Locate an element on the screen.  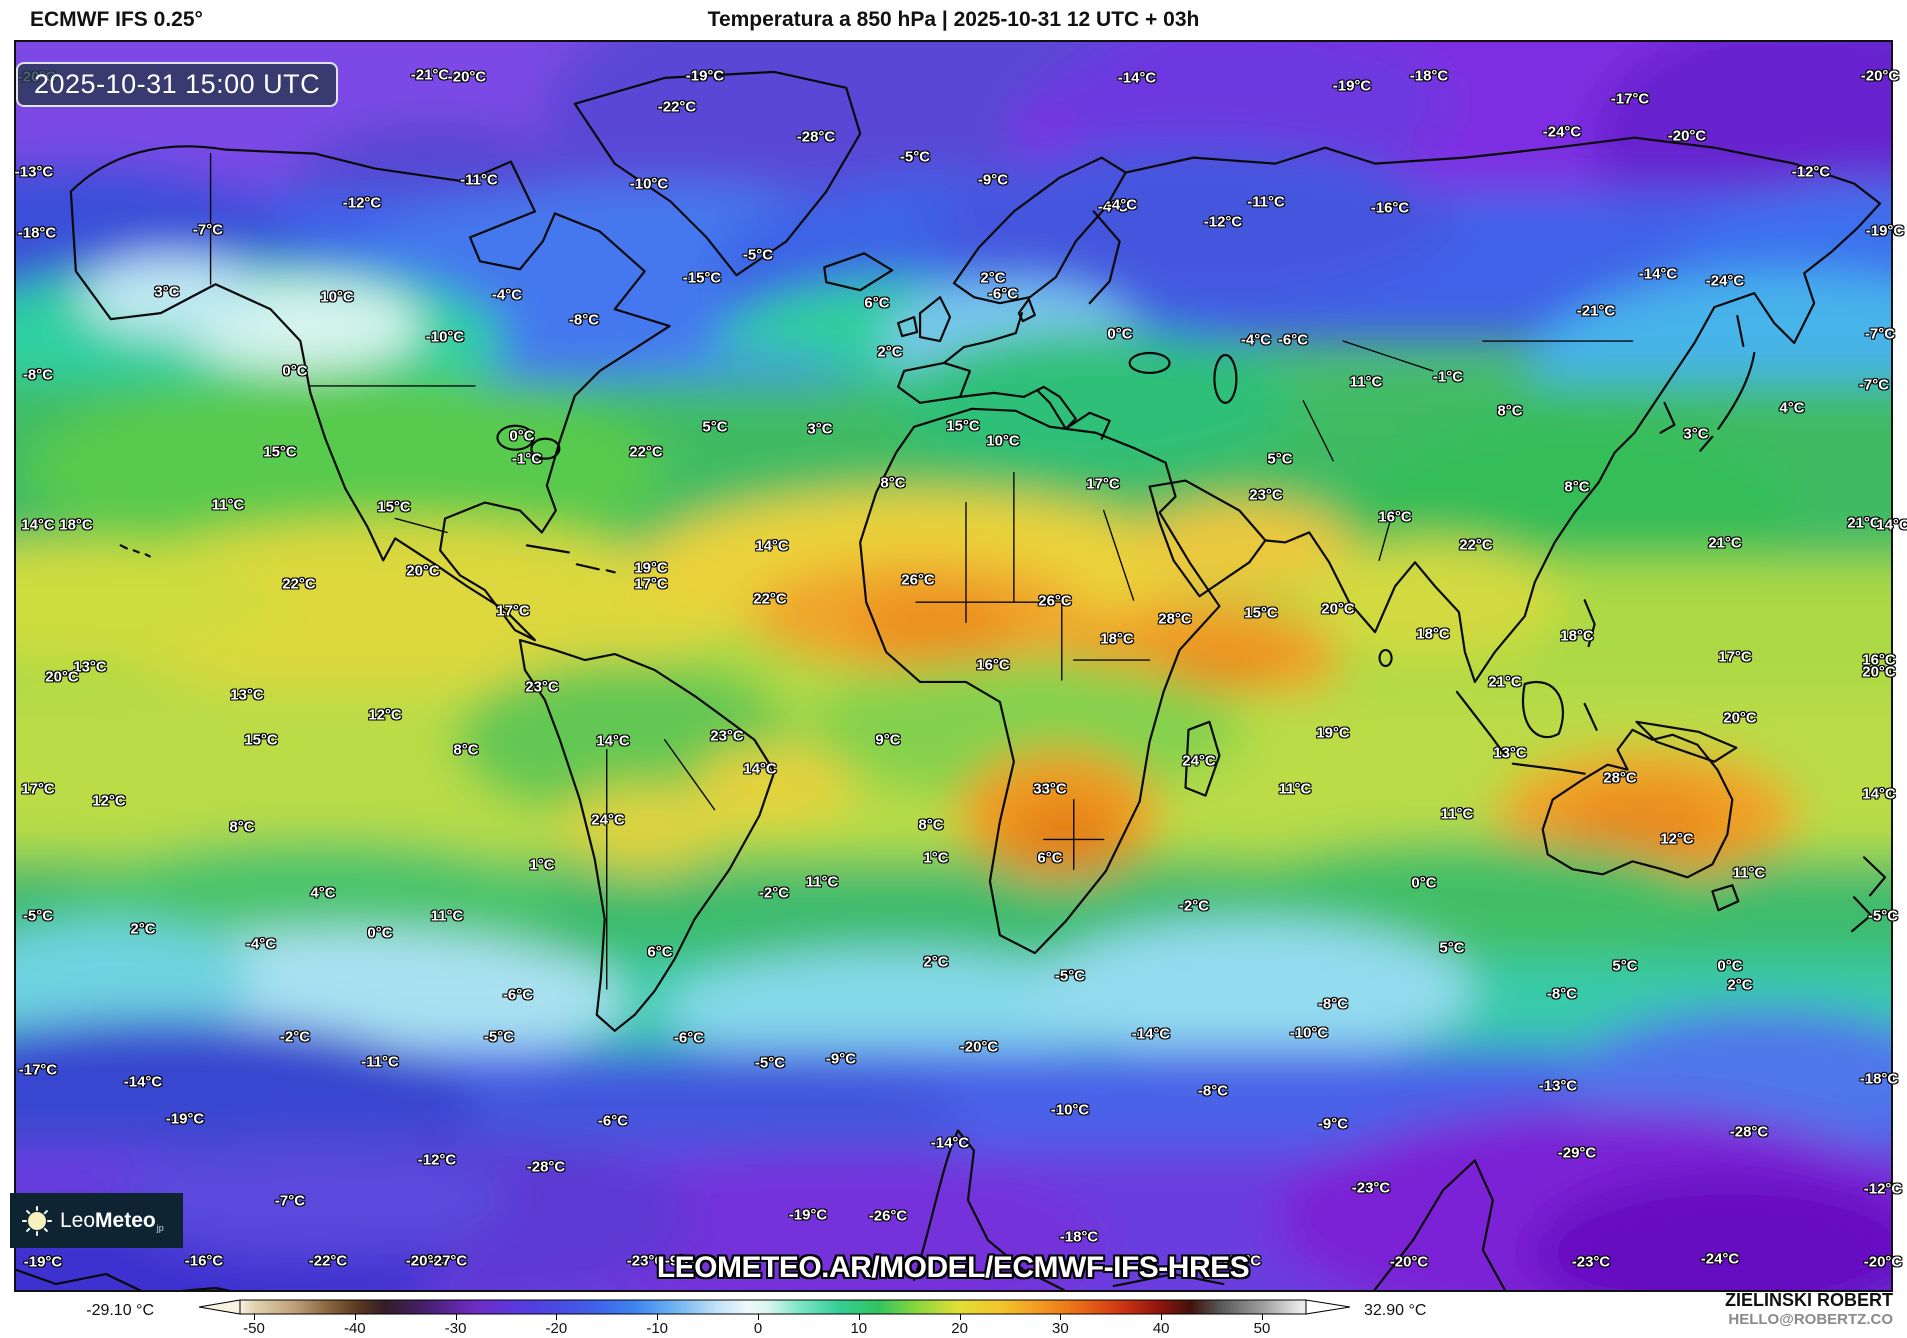
colorbar-right-arrow is located at coordinates (1328, 1307).